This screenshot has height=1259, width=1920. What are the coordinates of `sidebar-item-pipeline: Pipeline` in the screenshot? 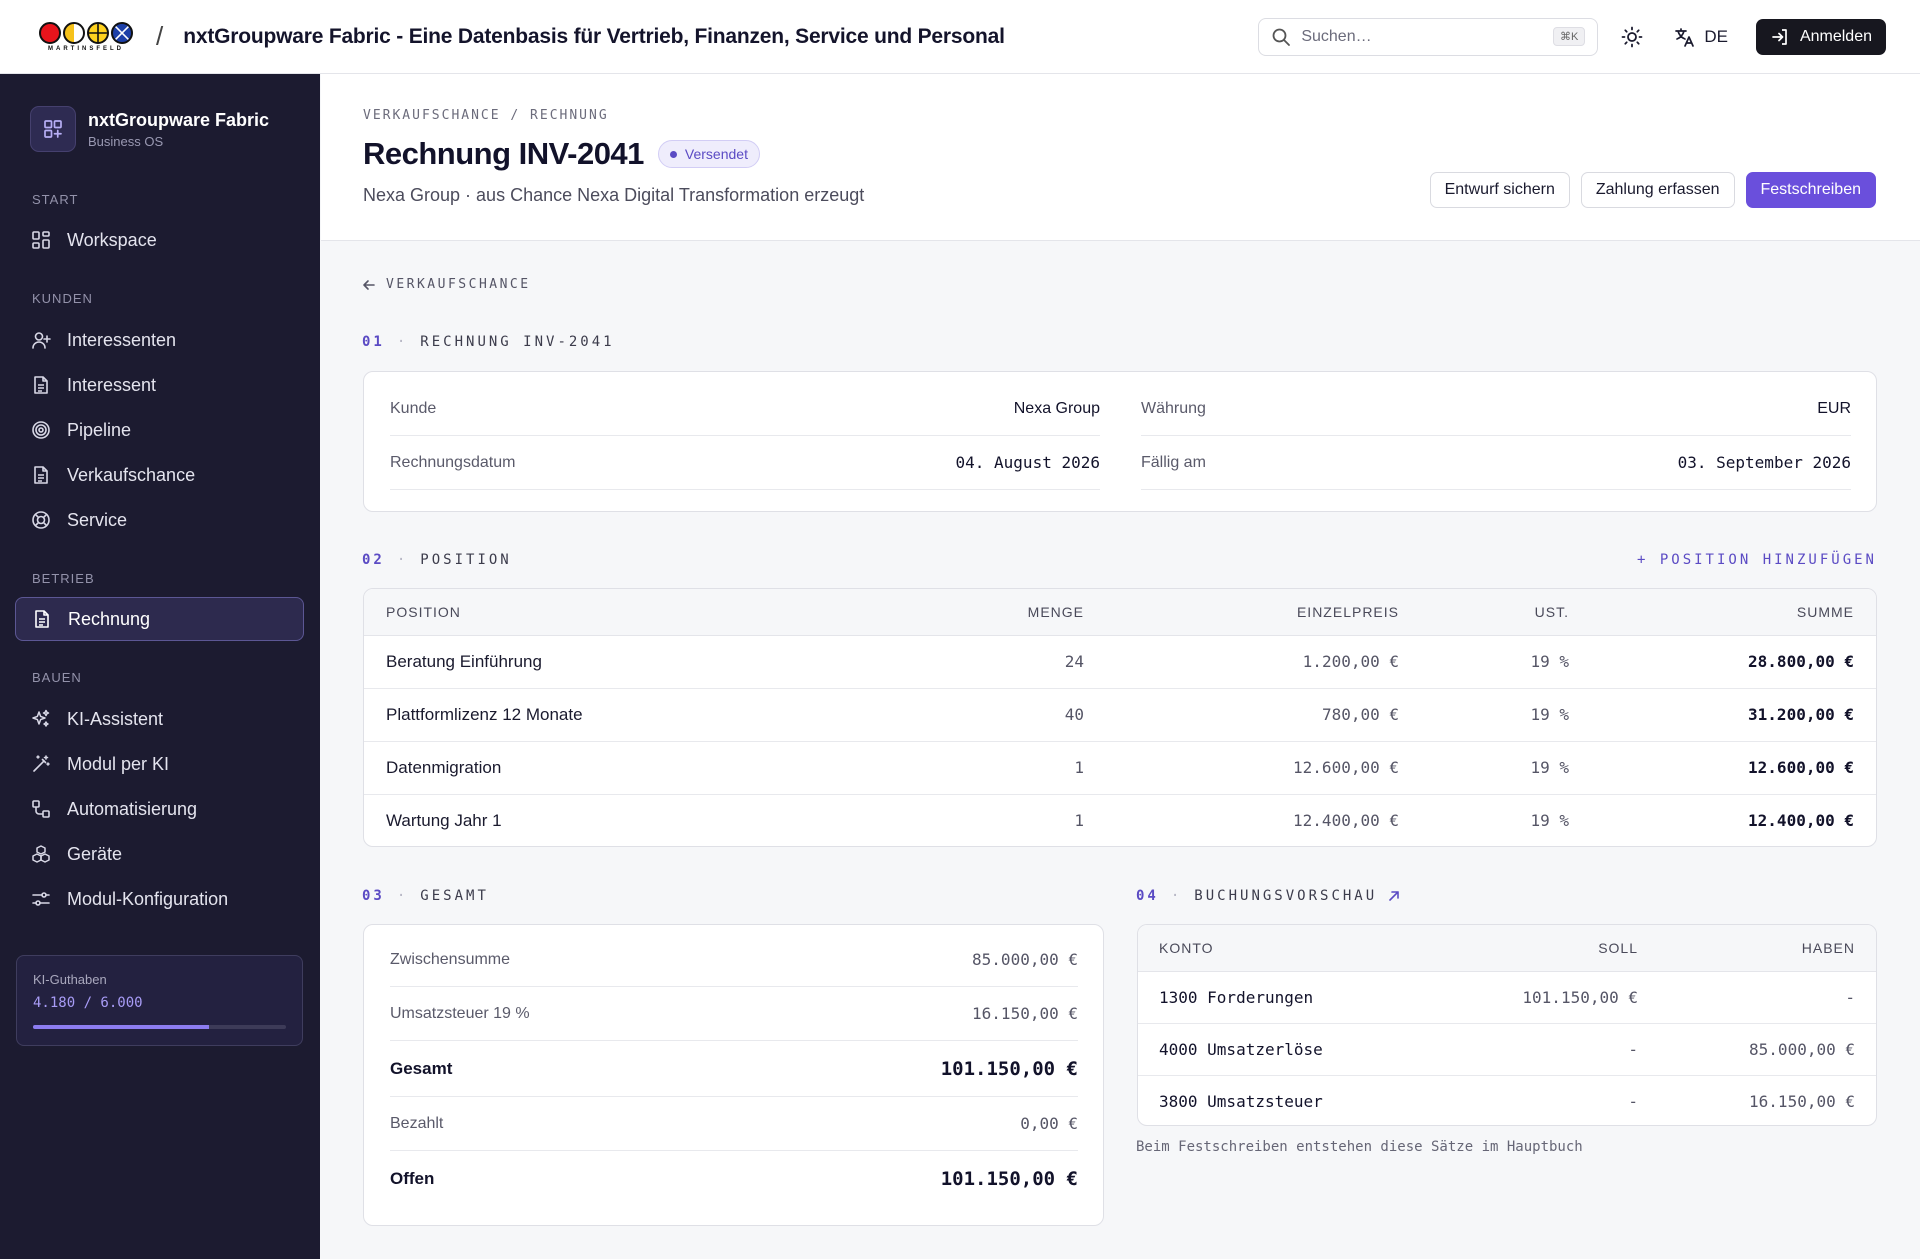 It's located at (159, 430).